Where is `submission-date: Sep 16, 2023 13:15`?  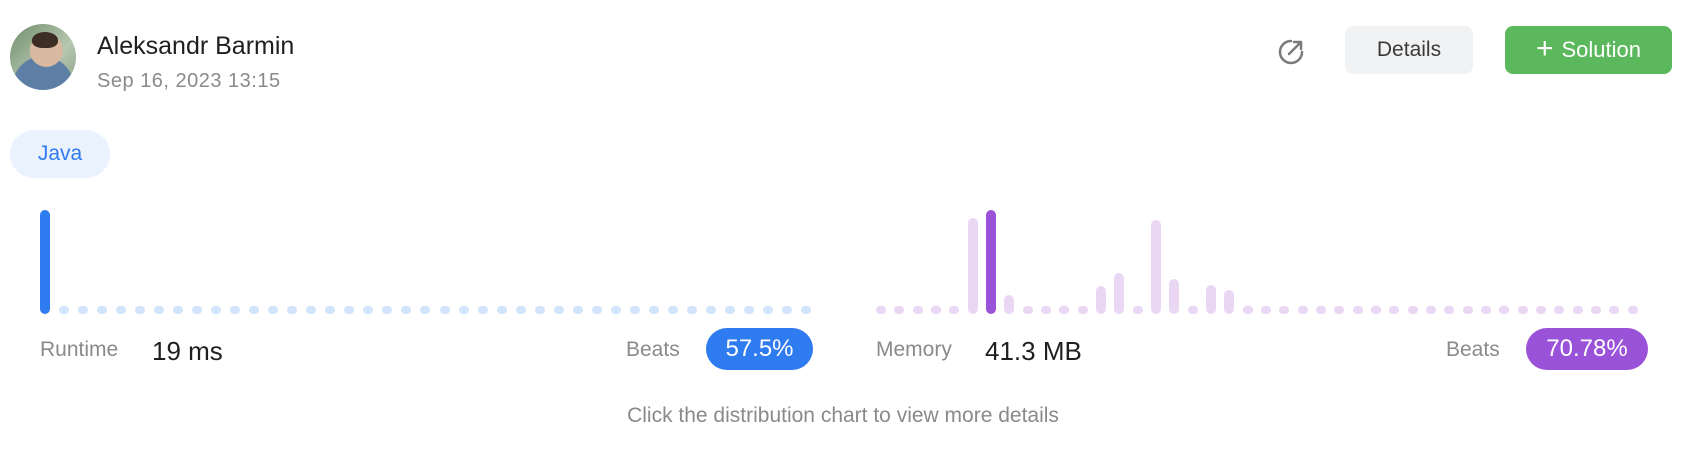 submission-date: Sep 16, 2023 13:15 is located at coordinates (189, 81).